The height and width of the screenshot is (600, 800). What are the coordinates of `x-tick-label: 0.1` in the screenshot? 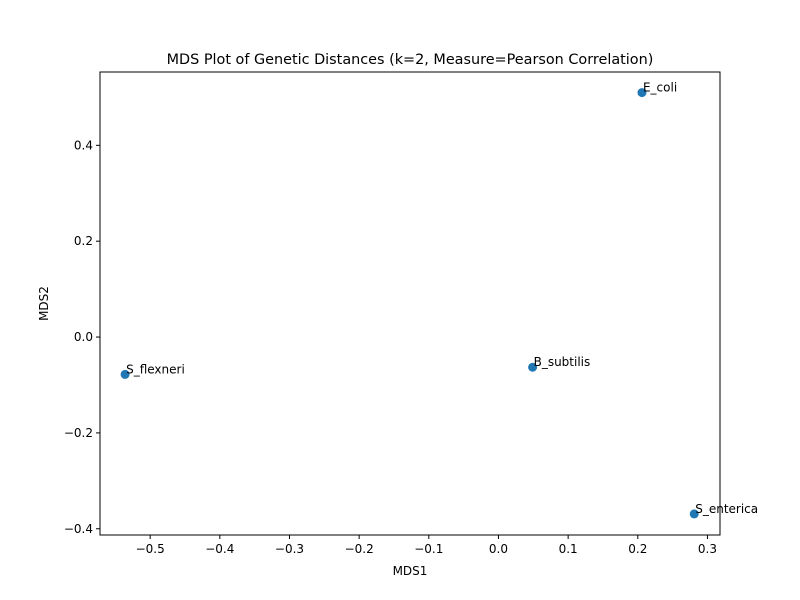 It's located at (568, 549).